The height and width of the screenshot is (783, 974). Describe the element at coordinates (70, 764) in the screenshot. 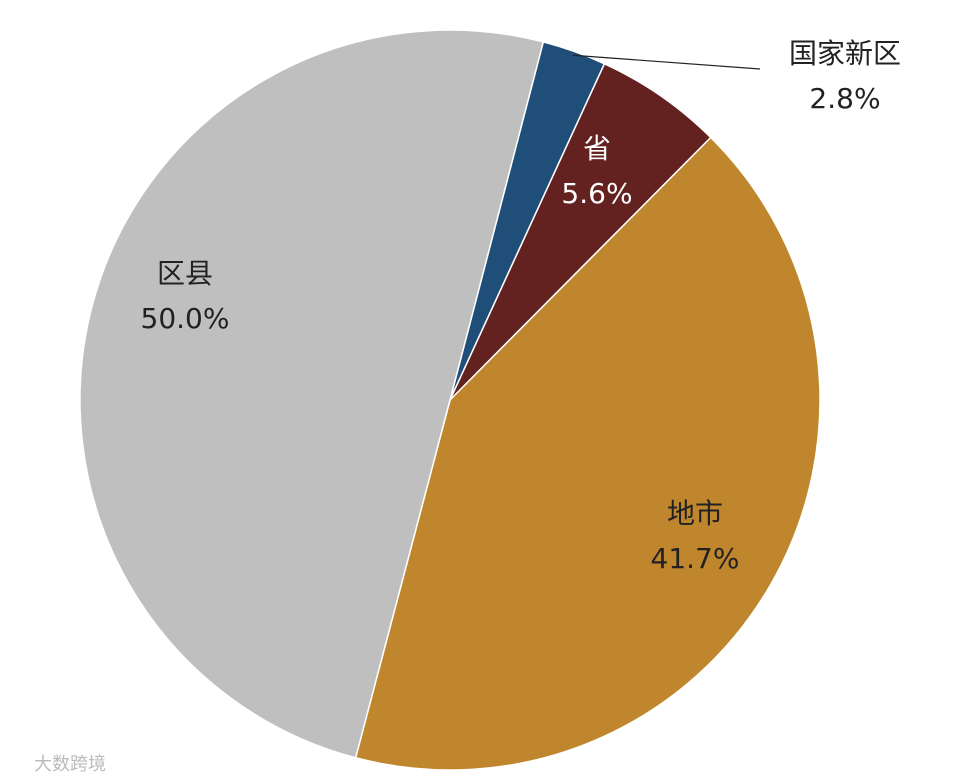

I see `watermark: 大数跨境` at that location.